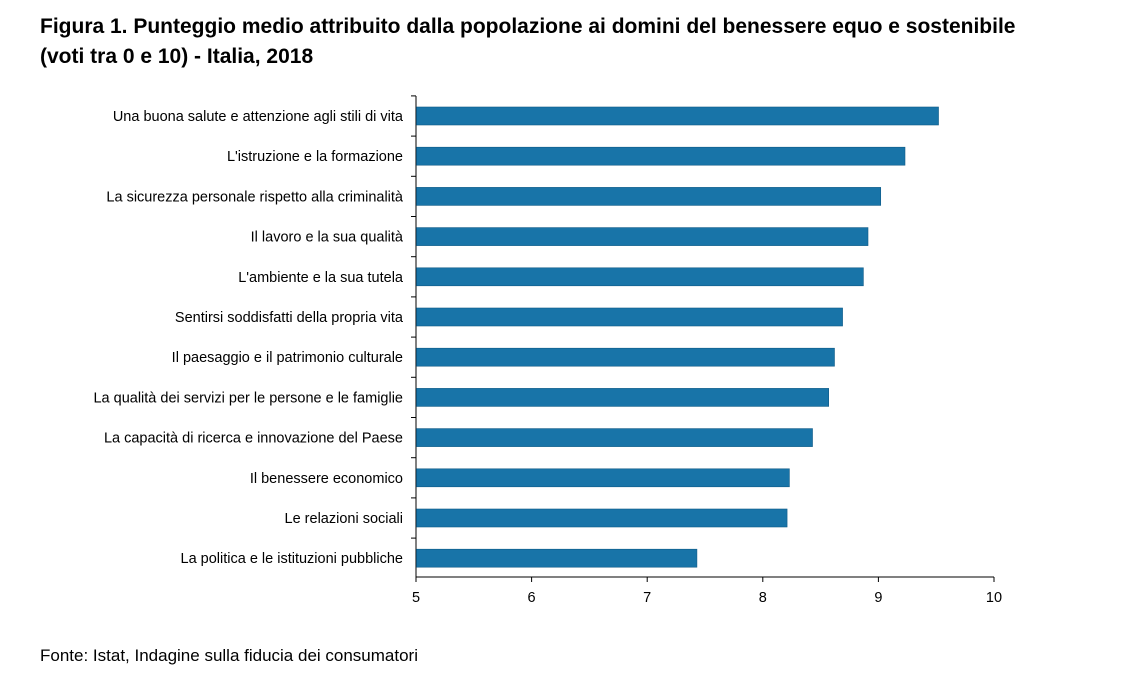  I want to click on x-tick-label: 10, so click(994, 598).